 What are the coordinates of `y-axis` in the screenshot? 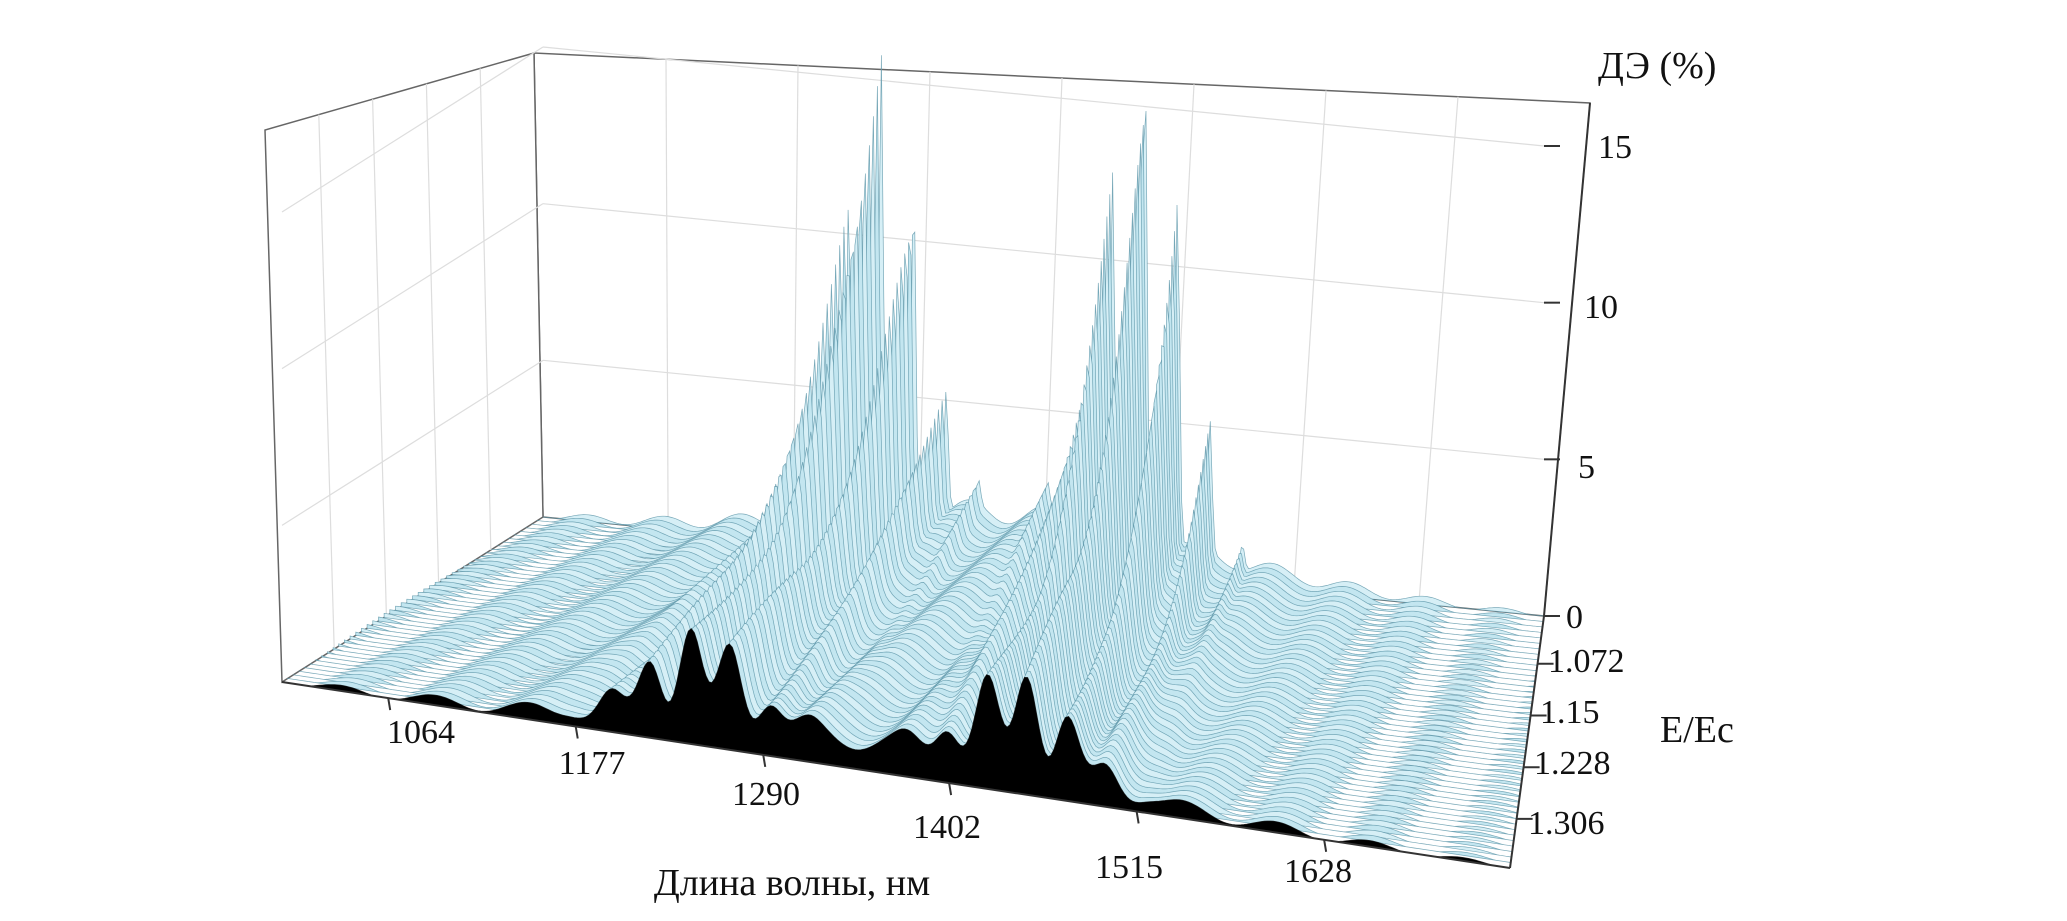 It's located at (1527, 742).